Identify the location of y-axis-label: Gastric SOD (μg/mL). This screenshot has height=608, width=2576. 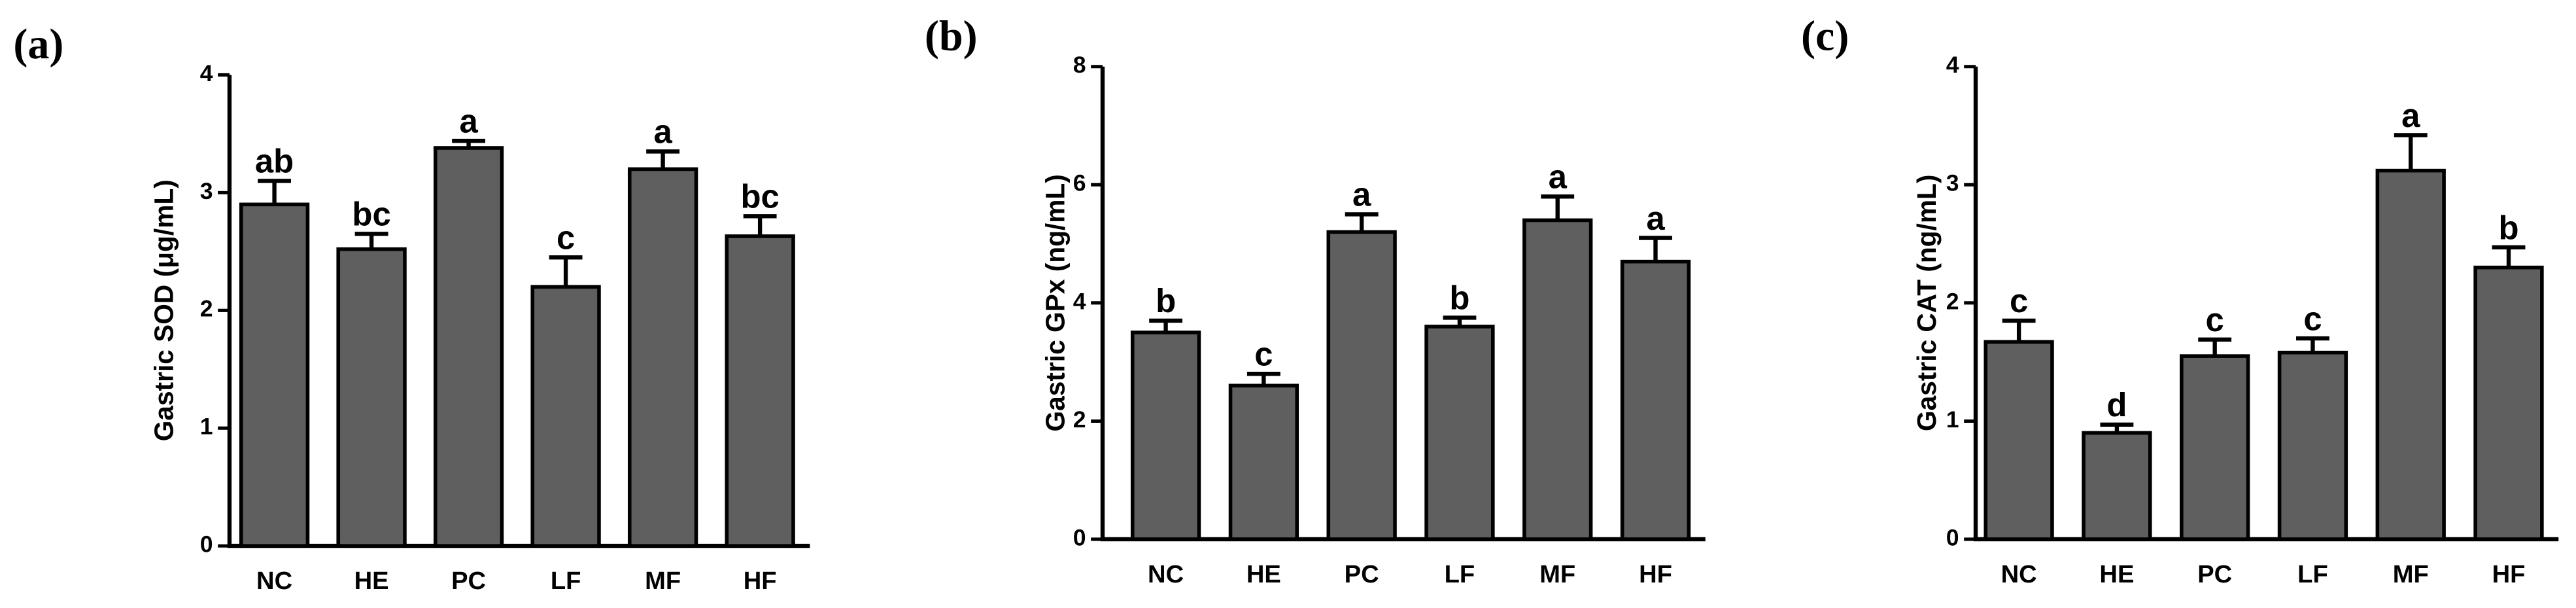
(164, 310).